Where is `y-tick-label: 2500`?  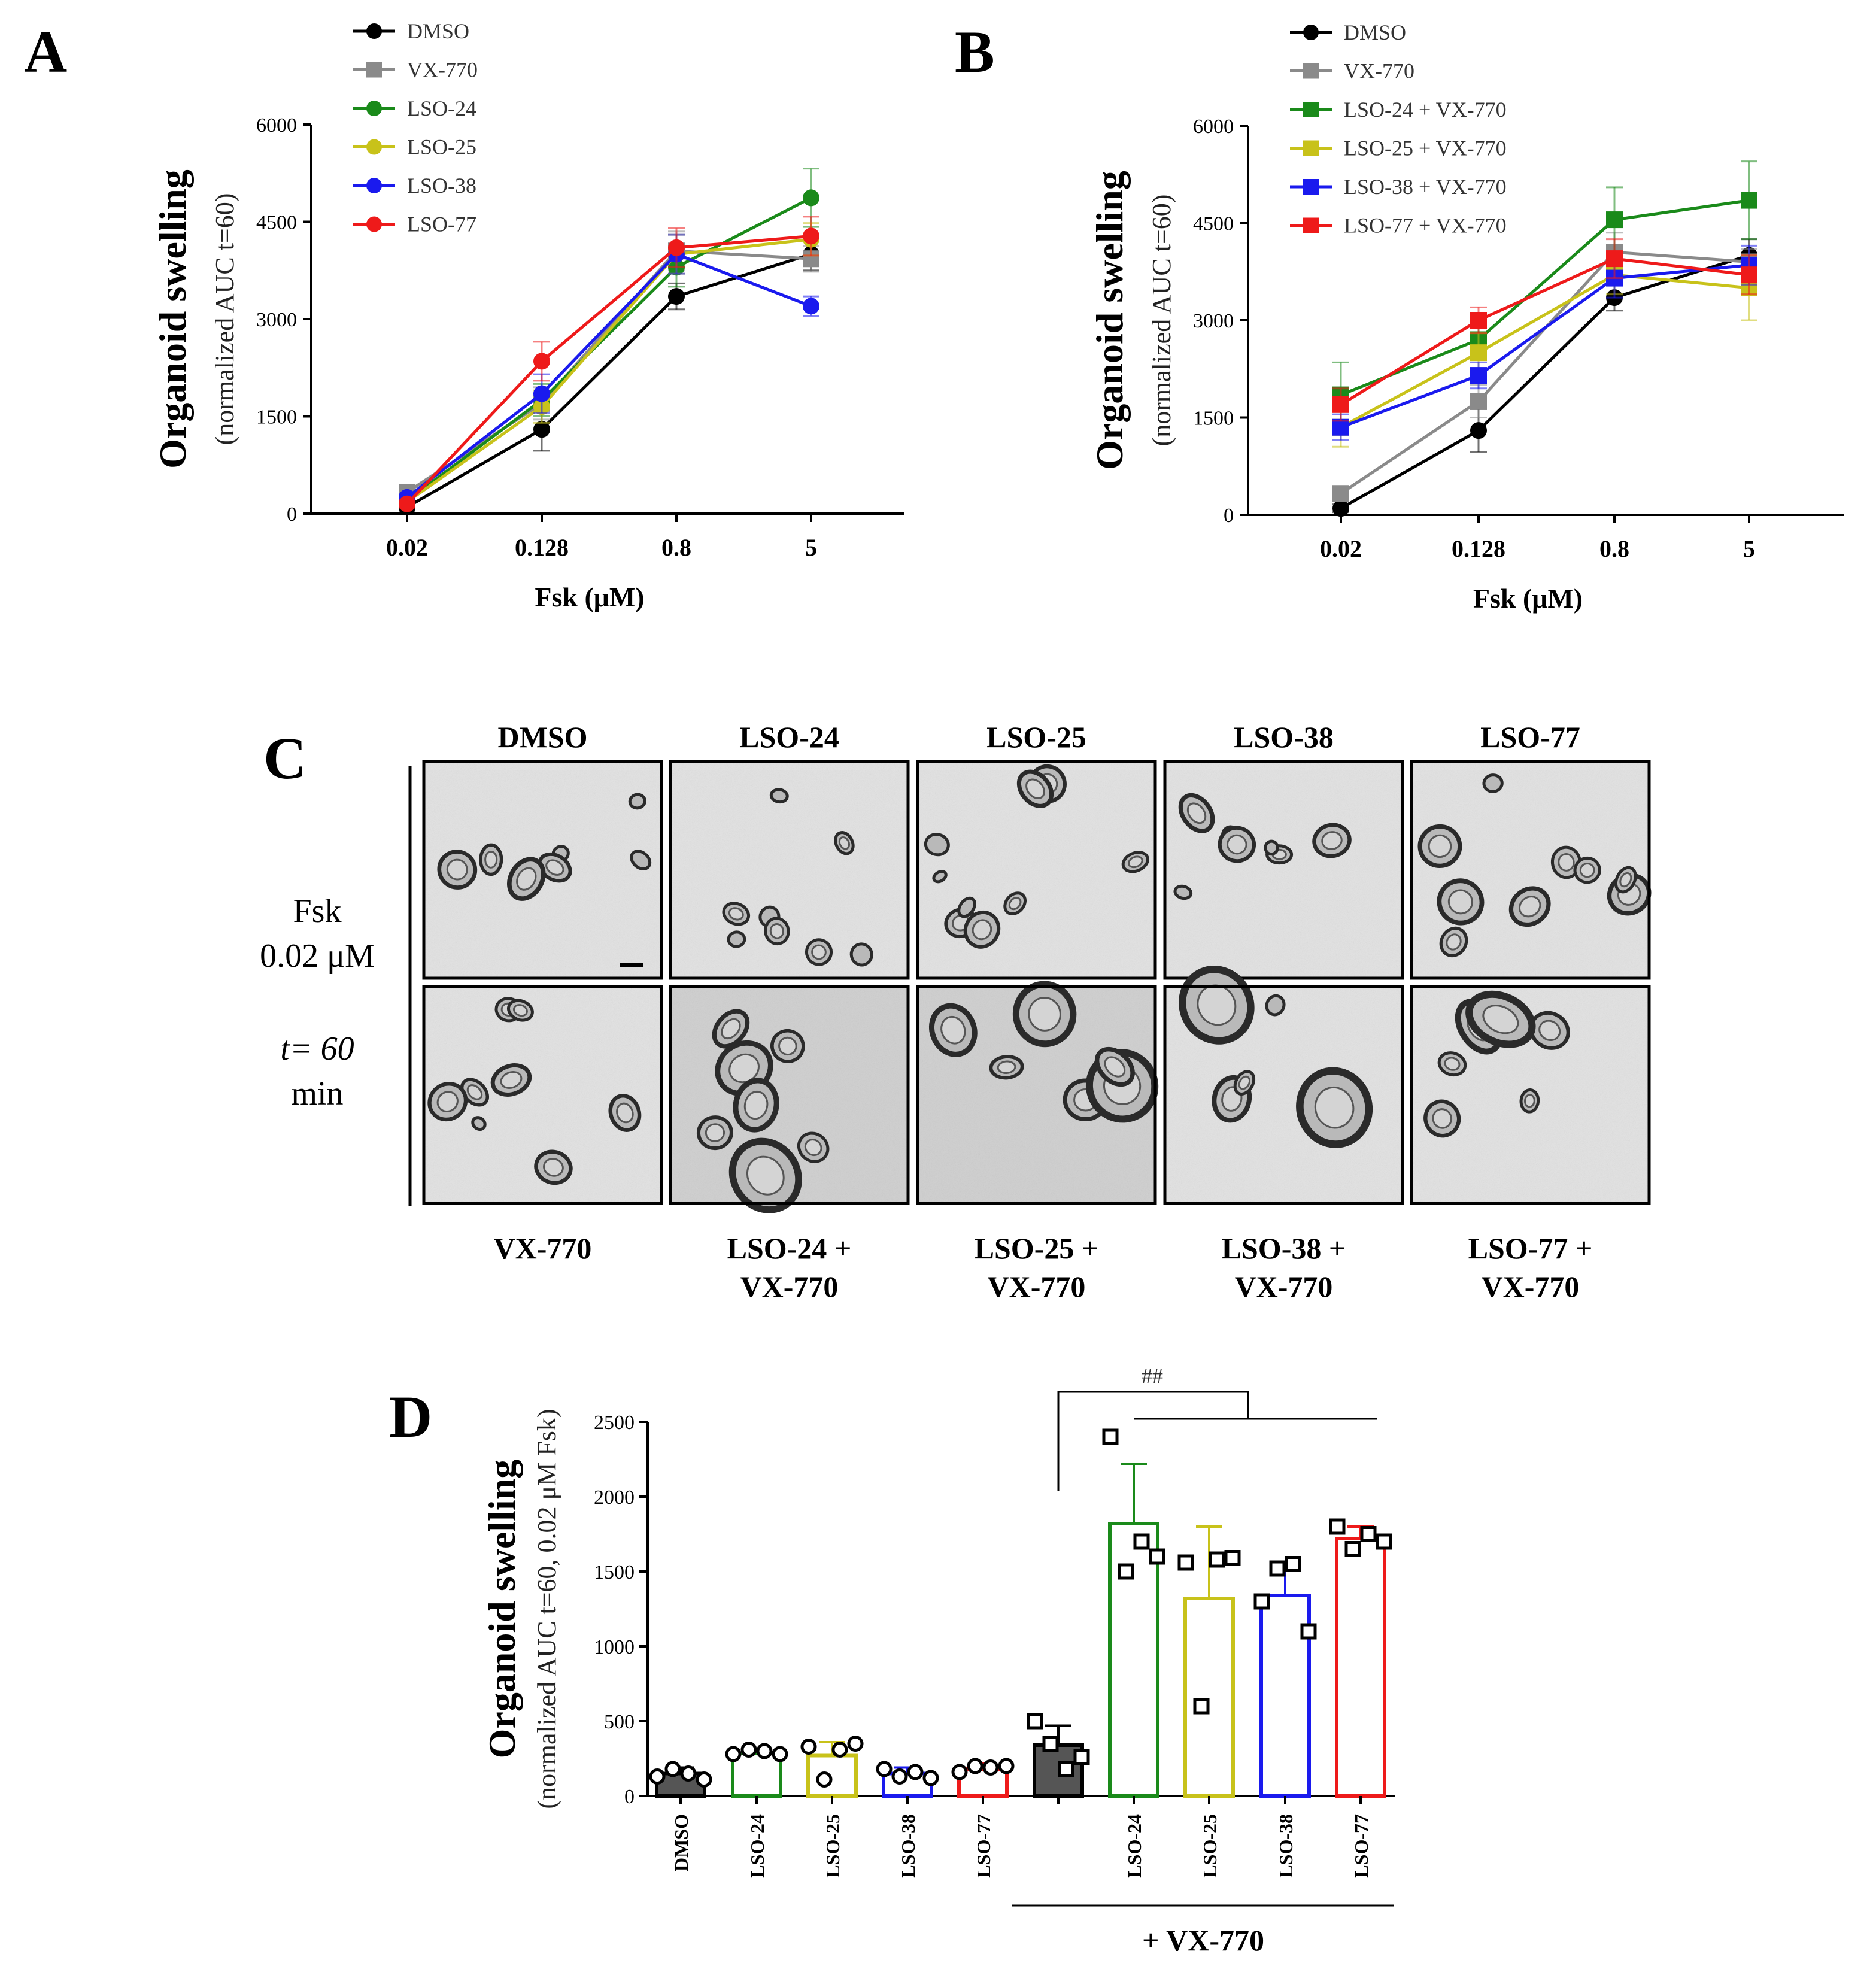 y-tick-label: 2500 is located at coordinates (614, 1423).